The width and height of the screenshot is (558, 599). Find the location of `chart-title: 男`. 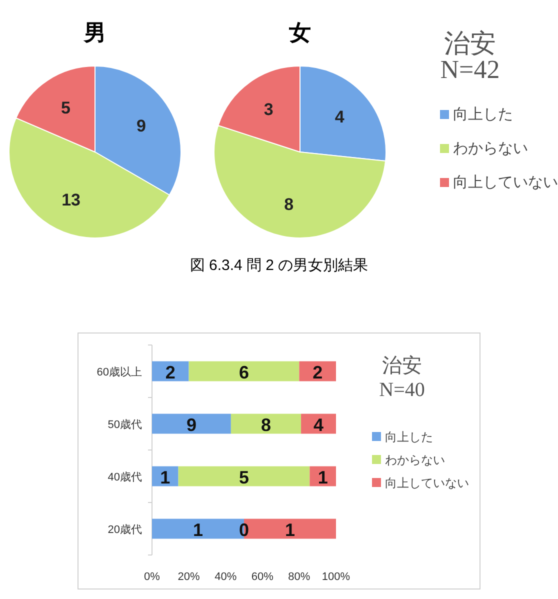

chart-title: 男 is located at coordinates (94, 32).